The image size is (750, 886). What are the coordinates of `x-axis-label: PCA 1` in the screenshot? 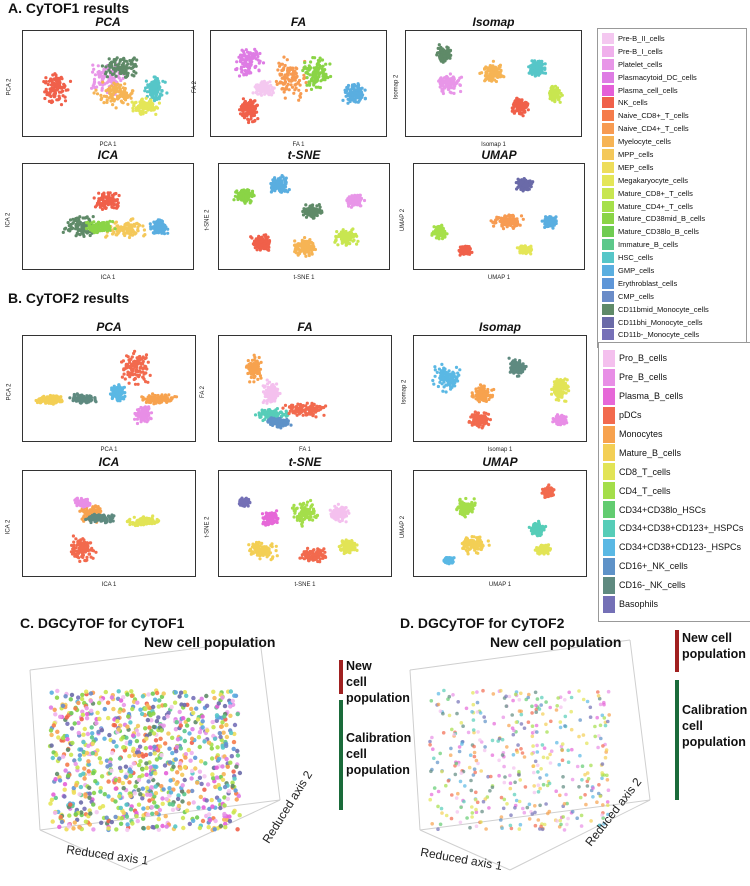 It's located at (109, 450).